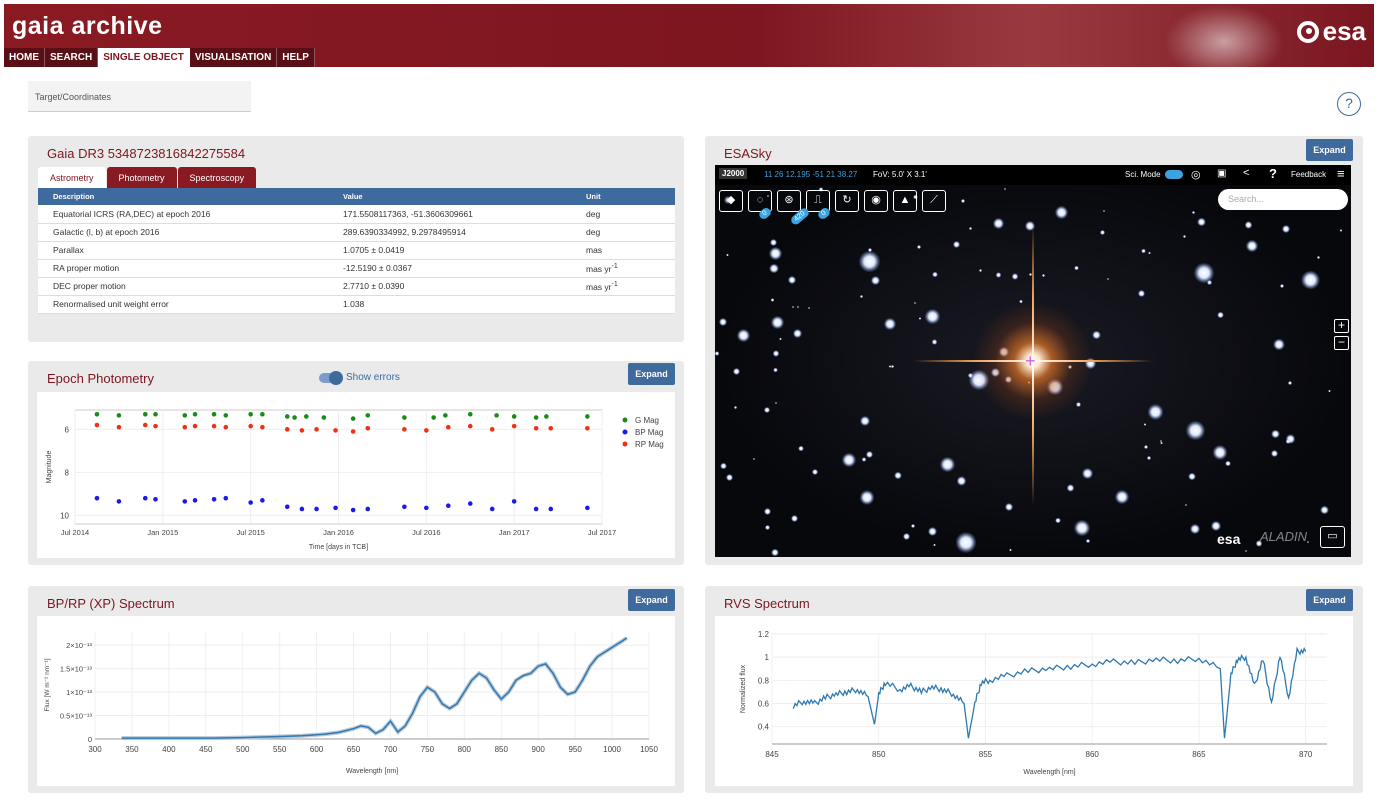  Describe the element at coordinates (1341, 326) in the screenshot. I see `zoom-in-button: +` at that location.